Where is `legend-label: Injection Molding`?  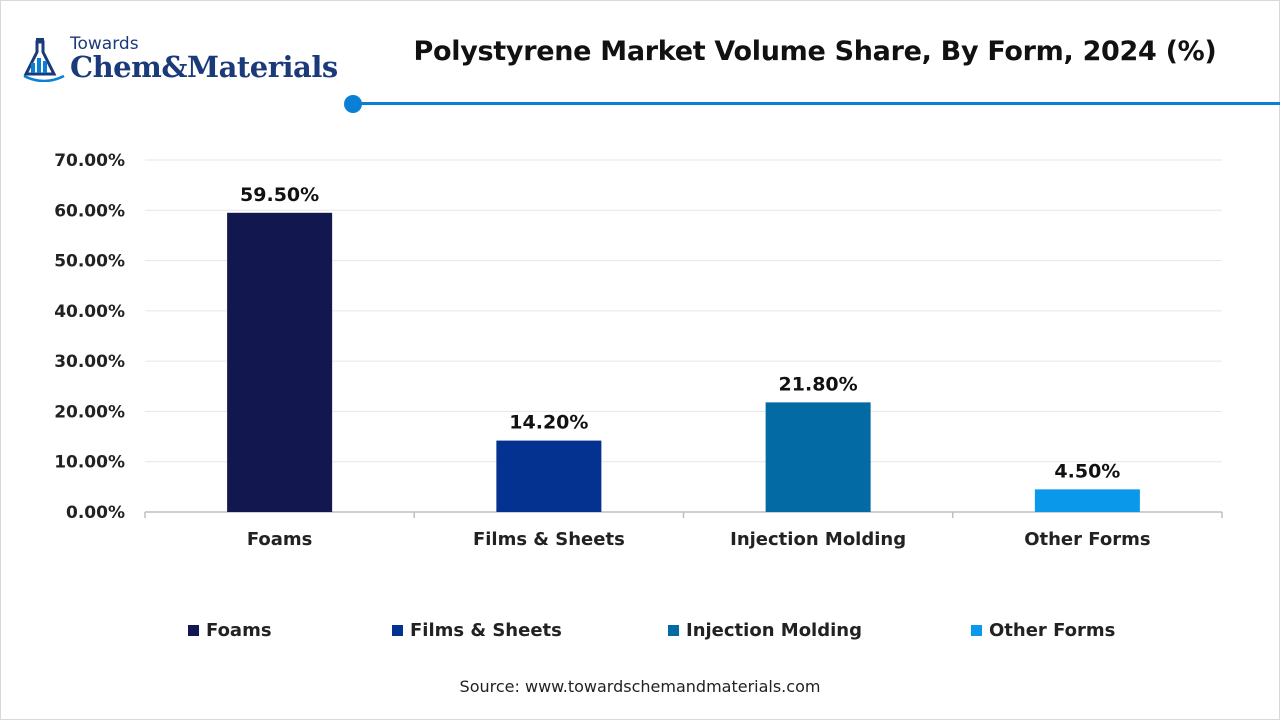 legend-label: Injection Molding is located at coordinates (774, 630).